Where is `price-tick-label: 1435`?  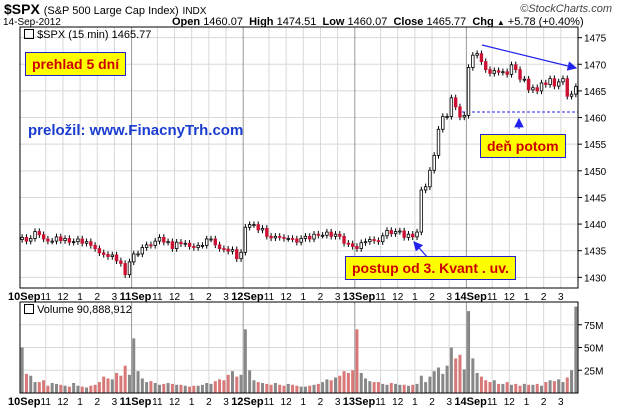 price-tick-label: 1435 is located at coordinates (595, 252).